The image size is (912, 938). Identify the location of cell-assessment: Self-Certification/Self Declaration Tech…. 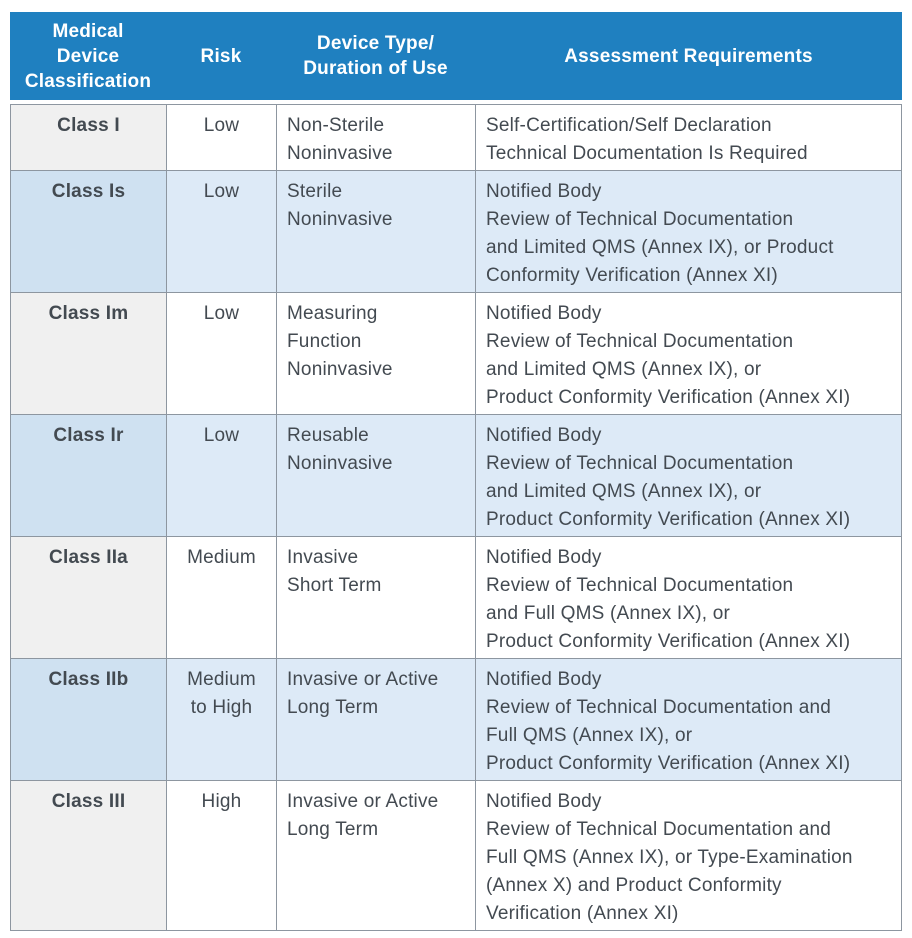
(688, 137).